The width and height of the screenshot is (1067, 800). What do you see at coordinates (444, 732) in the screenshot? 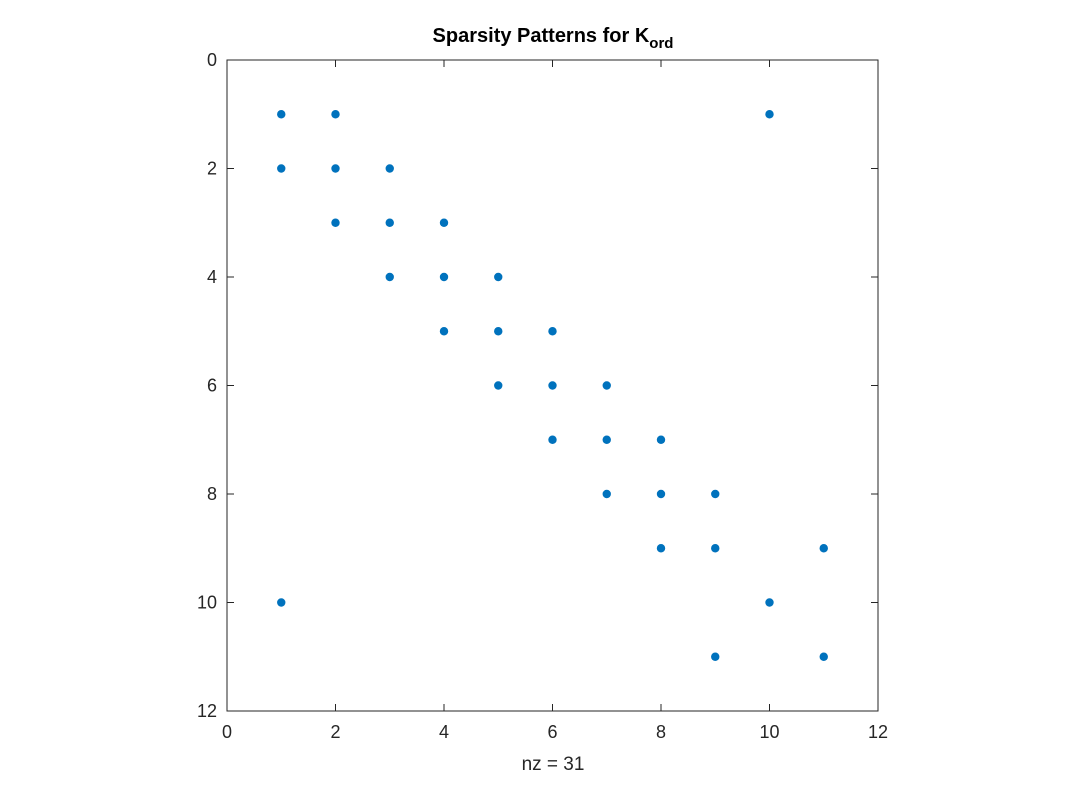
I see `x-tick-label-2: 4` at bounding box center [444, 732].